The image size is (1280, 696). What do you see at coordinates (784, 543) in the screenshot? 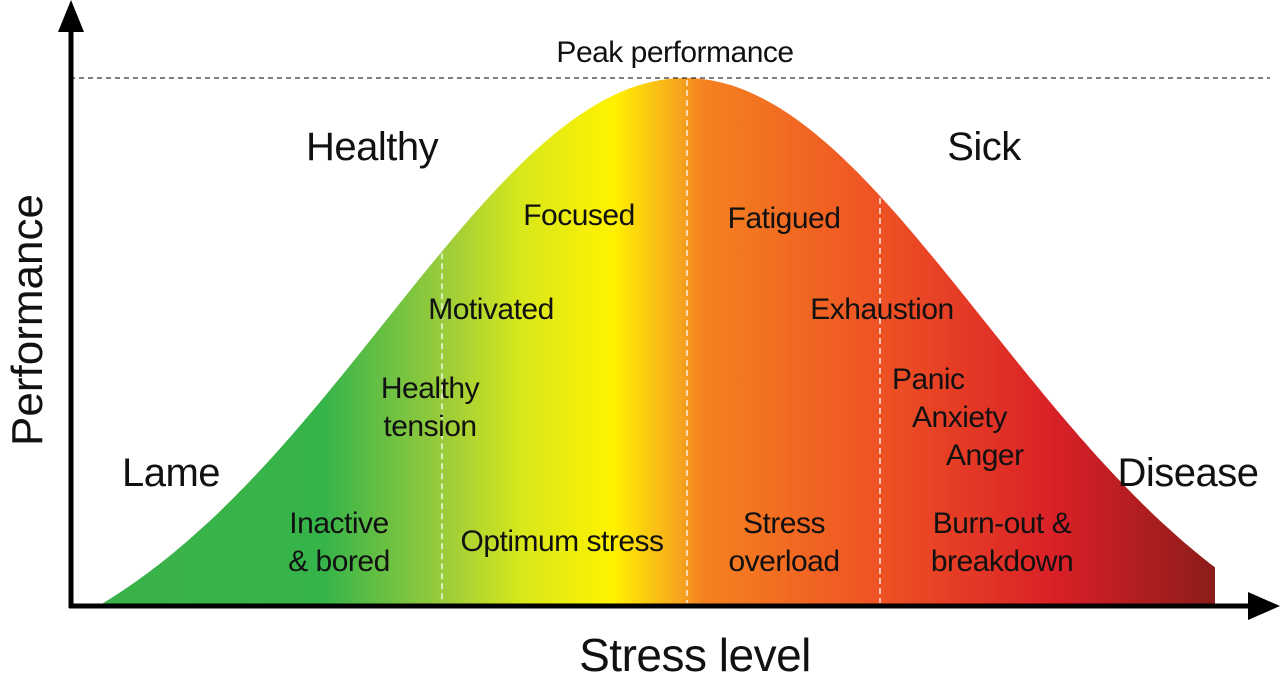
I see `zone-stress-overload: Stress overload` at bounding box center [784, 543].